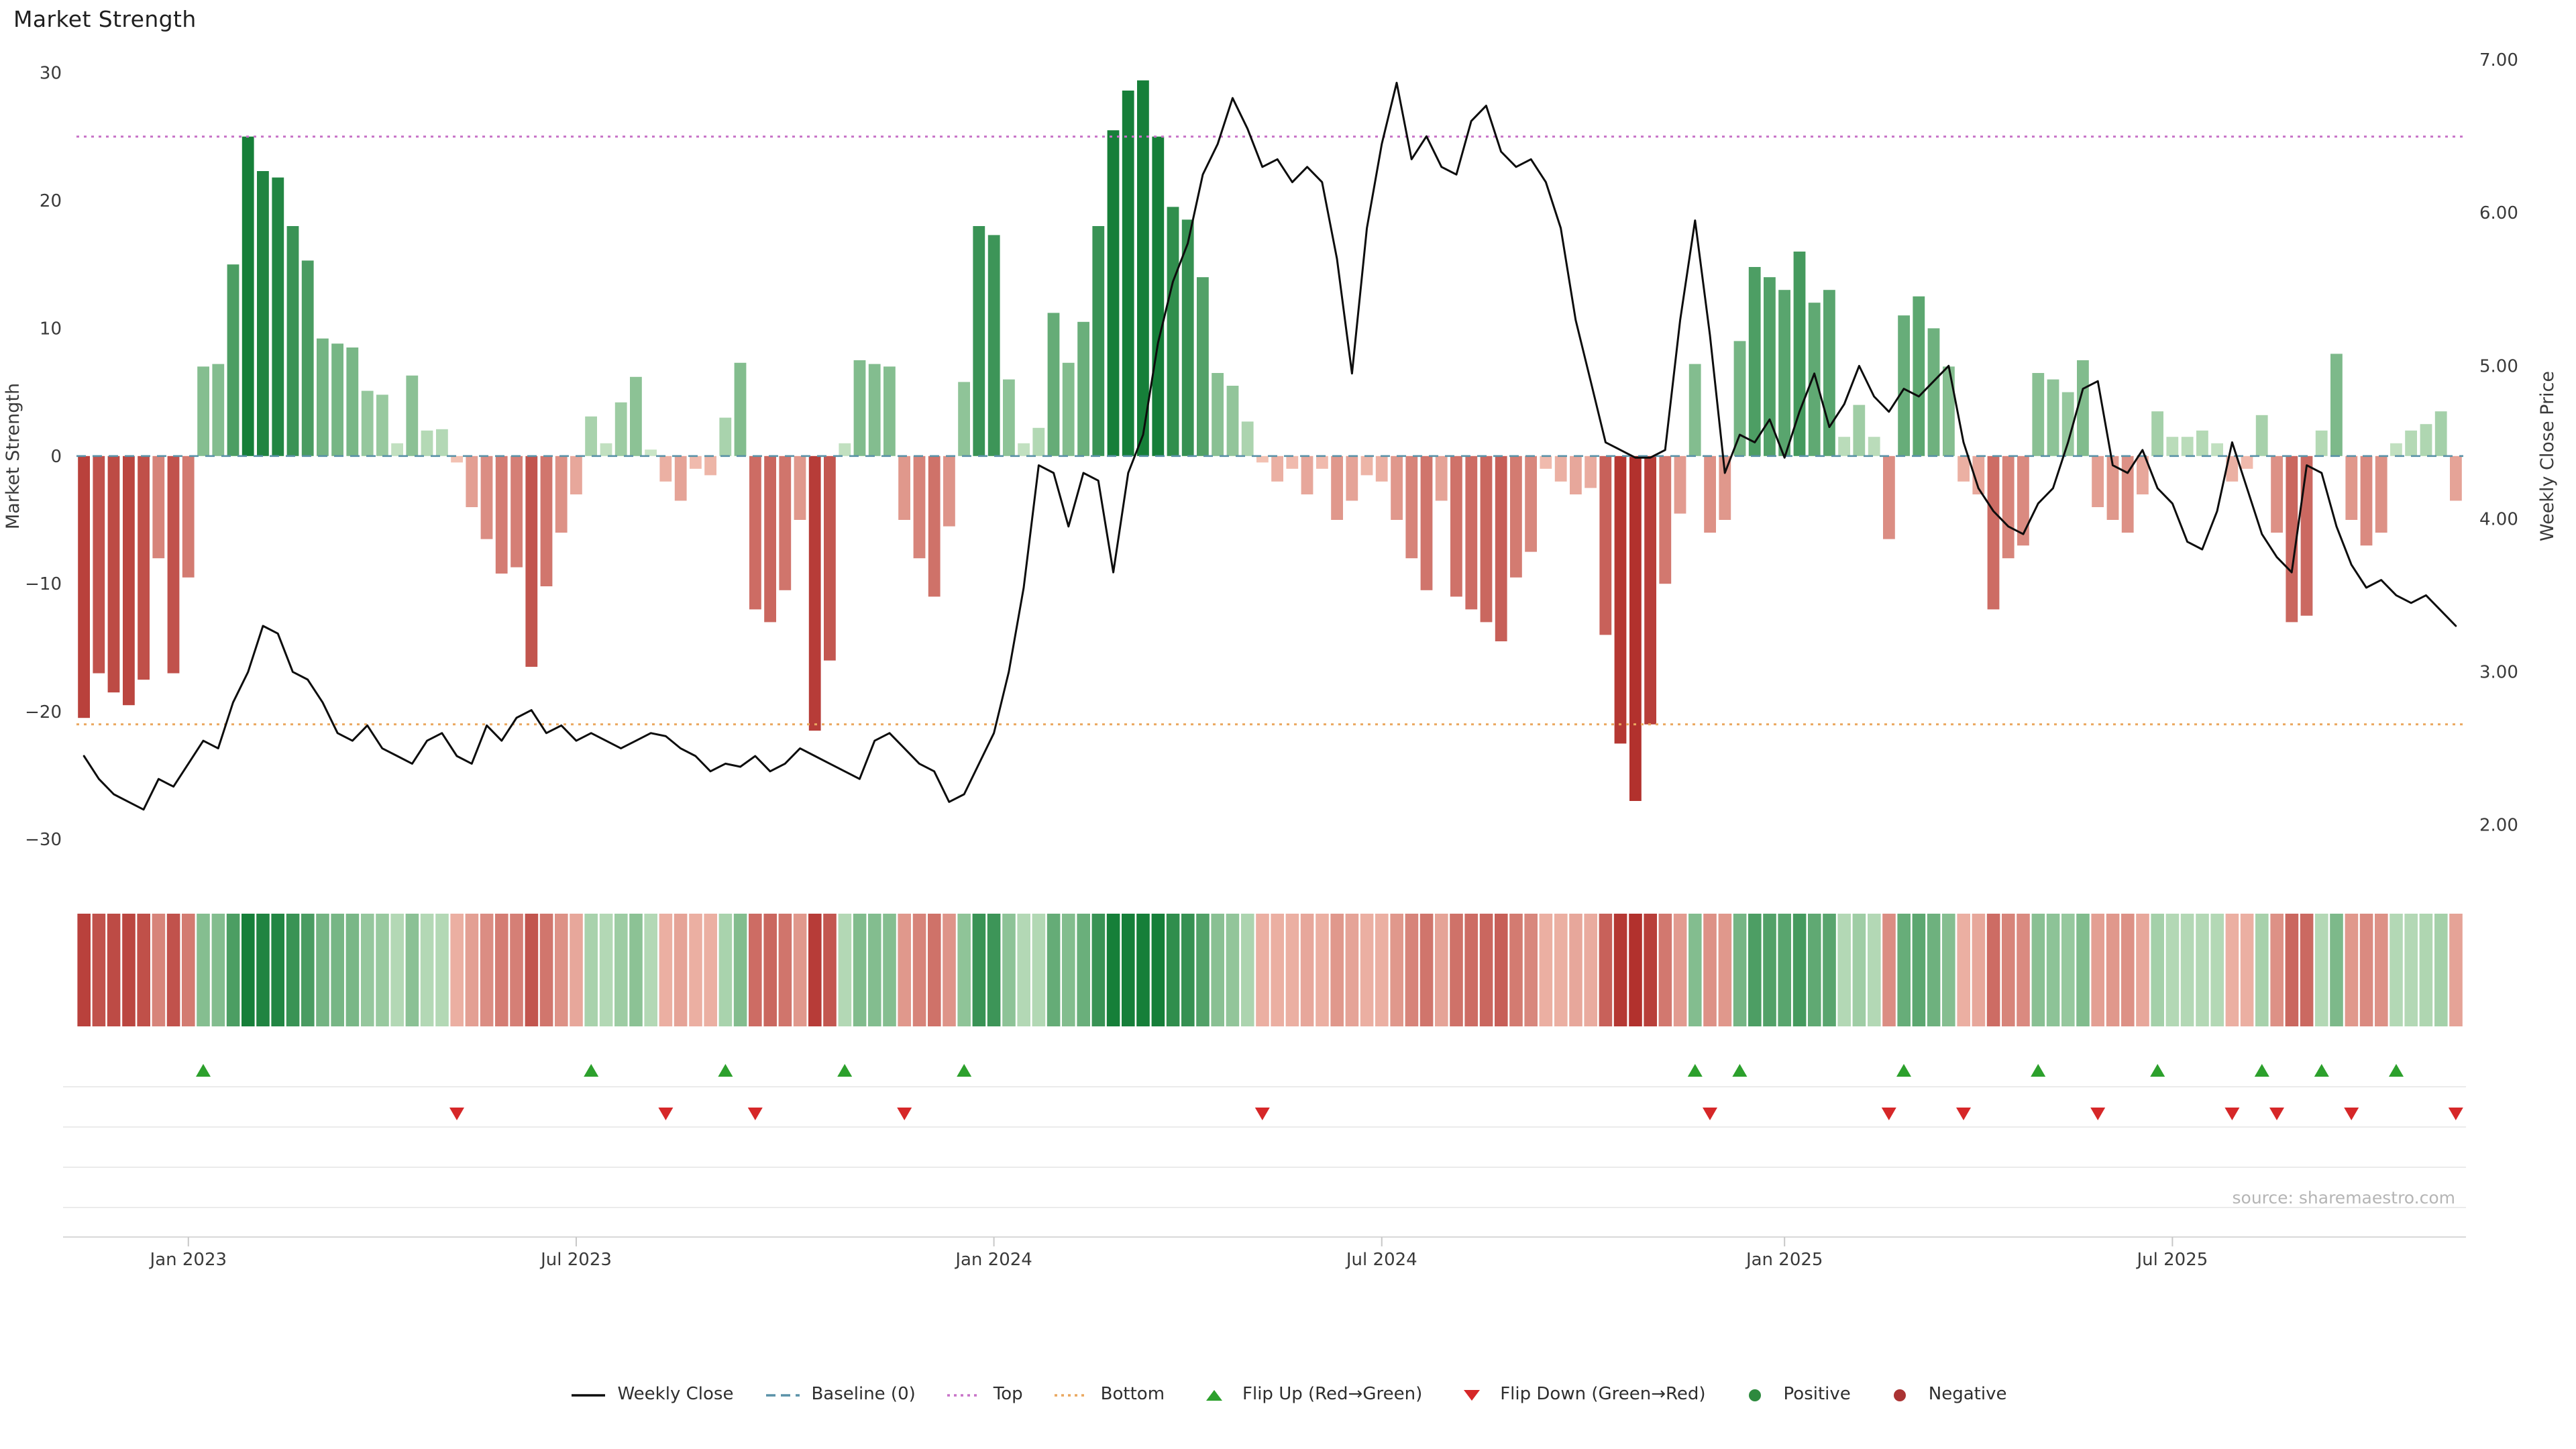  I want to click on x-tick-label: Jul 2025, so click(2171, 1260).